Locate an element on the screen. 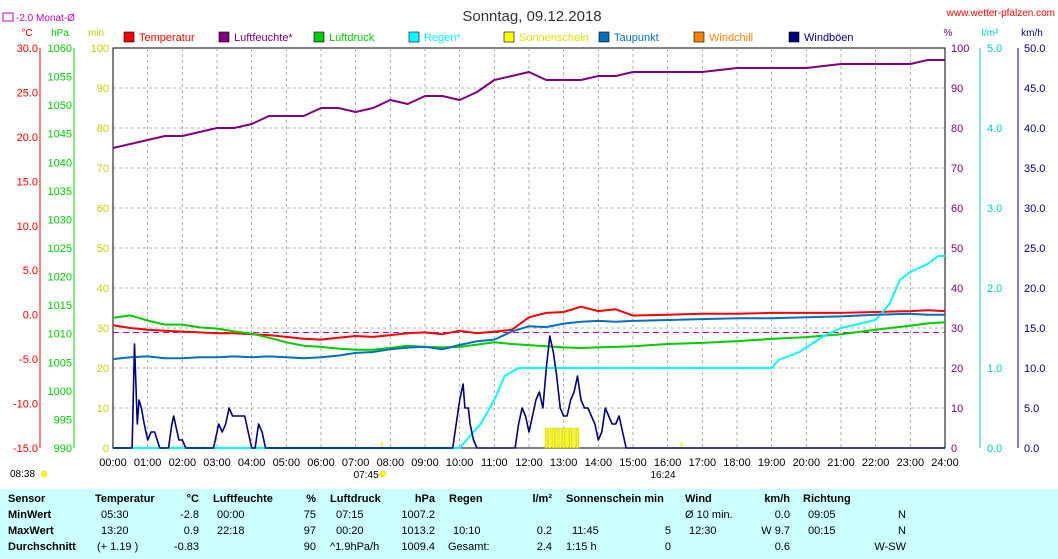 Image resolution: width=1058 pixels, height=559 pixels. axis-tick-label: 990 is located at coordinates (63, 449).